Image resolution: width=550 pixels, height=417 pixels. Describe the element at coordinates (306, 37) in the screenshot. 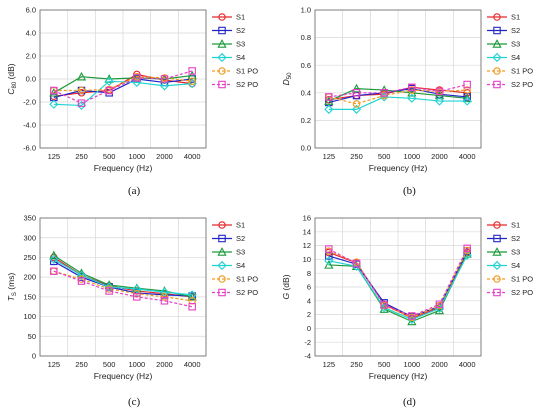

I see `y-tick-label: 0.8` at that location.